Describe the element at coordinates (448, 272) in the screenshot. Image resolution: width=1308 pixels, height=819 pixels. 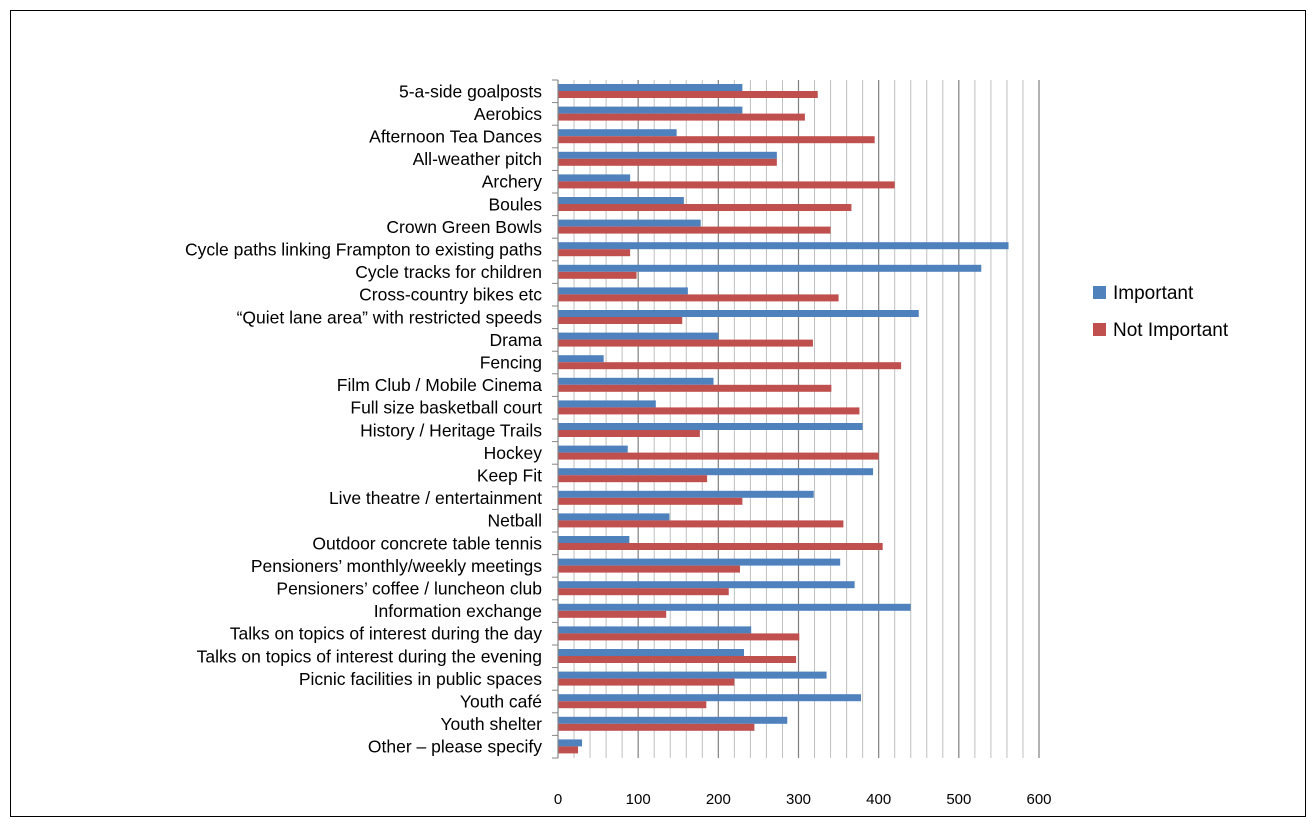
I see `category-label: Cycle tracks for children` at that location.